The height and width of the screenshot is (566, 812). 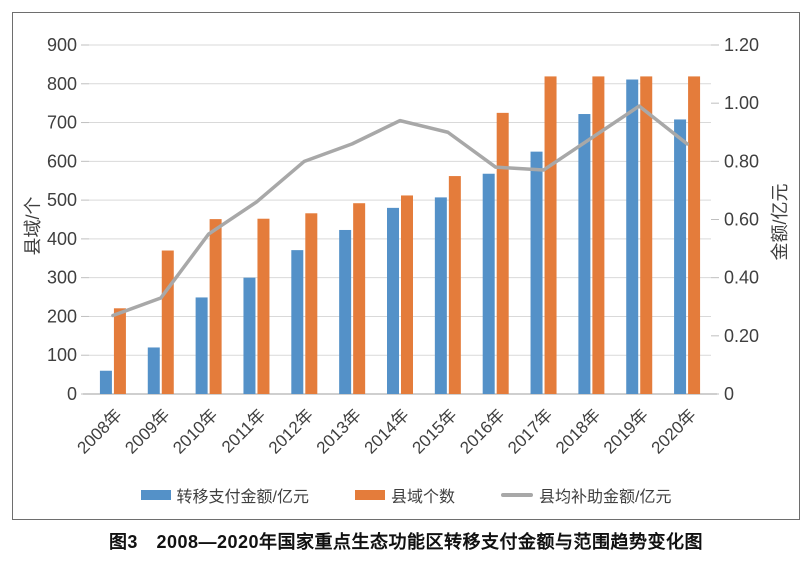 I want to click on legend-swatch-blue-bar, so click(x=155, y=495).